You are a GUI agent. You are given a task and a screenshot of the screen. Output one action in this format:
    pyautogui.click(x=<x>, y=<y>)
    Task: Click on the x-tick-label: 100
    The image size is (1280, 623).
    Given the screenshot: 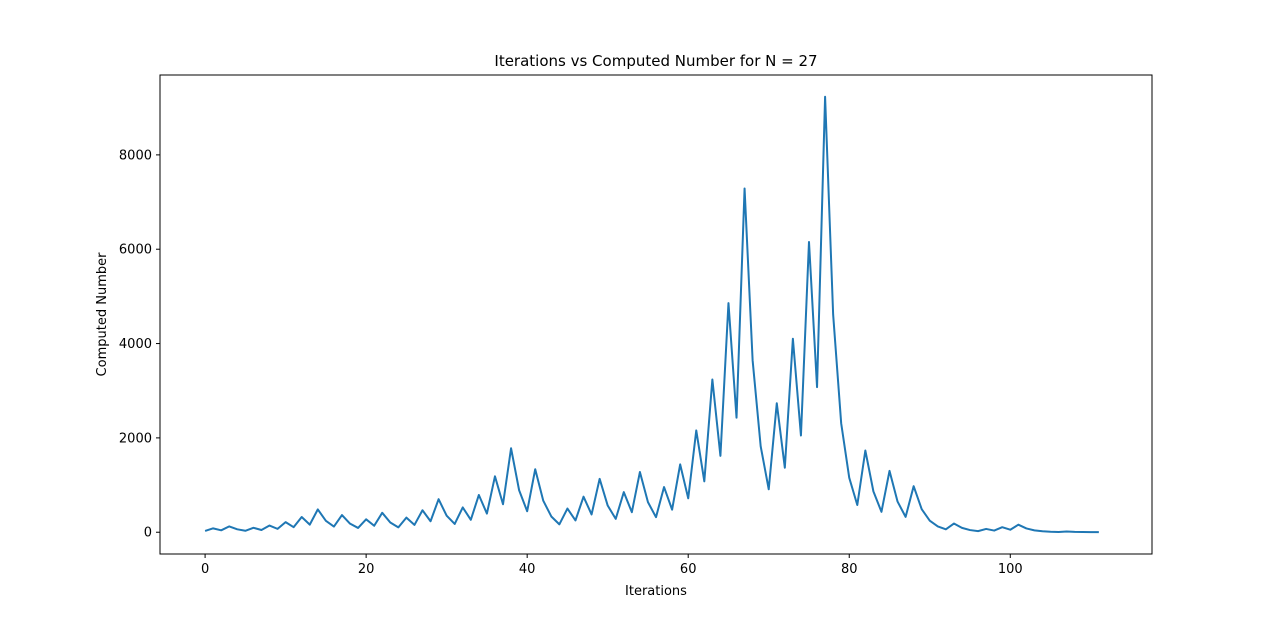 What is the action you would take?
    pyautogui.click(x=1010, y=569)
    